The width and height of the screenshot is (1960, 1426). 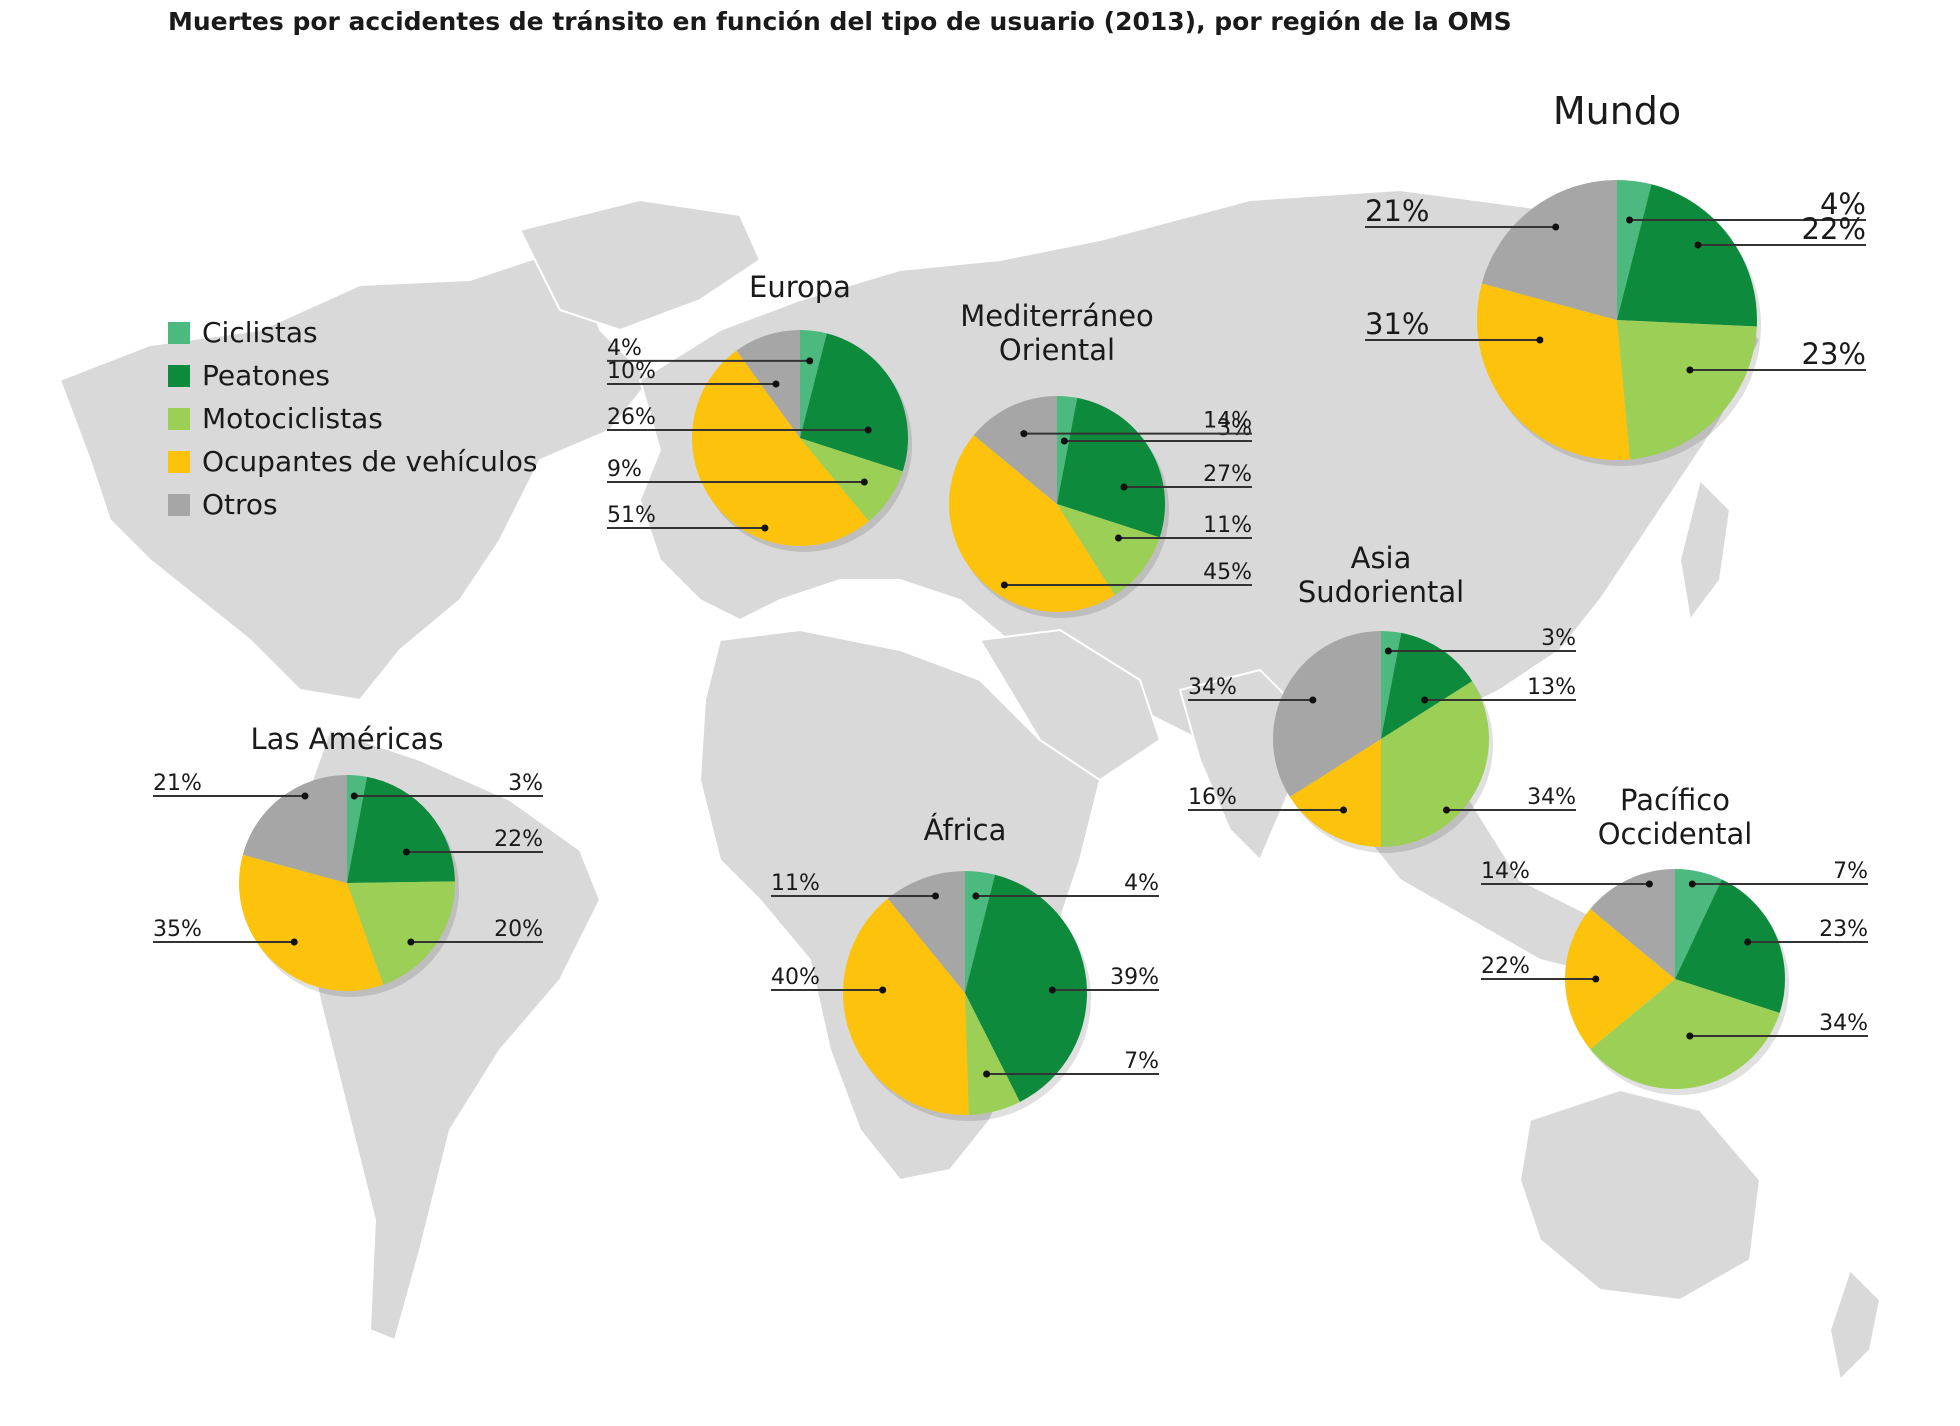 What do you see at coordinates (1004, 585) in the screenshot?
I see `leader-dot-mediterraneo-ocupantes` at bounding box center [1004, 585].